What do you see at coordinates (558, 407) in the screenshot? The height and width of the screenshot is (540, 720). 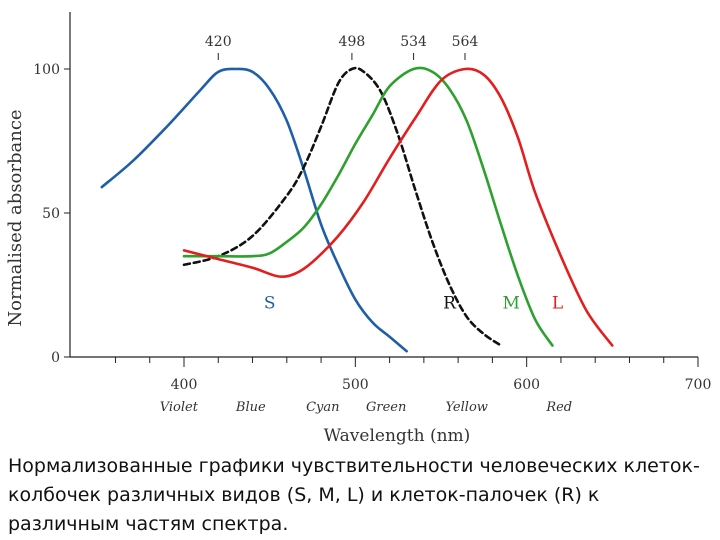 I see `band-label-red: Red` at bounding box center [558, 407].